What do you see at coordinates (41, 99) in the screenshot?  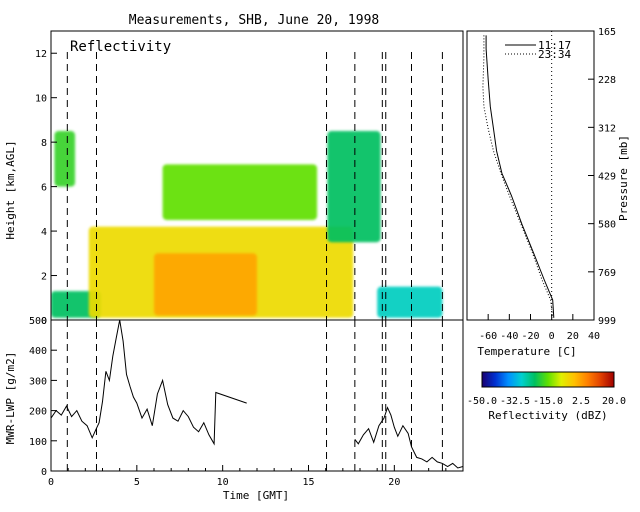 I see `reflectivity-y-tick-label: 10` at bounding box center [41, 99].